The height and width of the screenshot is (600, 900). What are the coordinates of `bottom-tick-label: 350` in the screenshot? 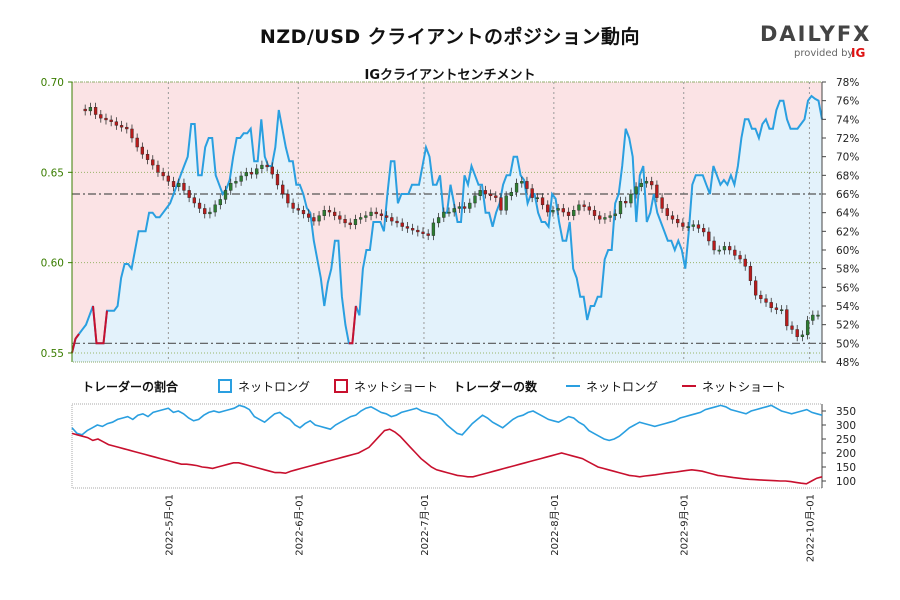 It's located at (846, 412).